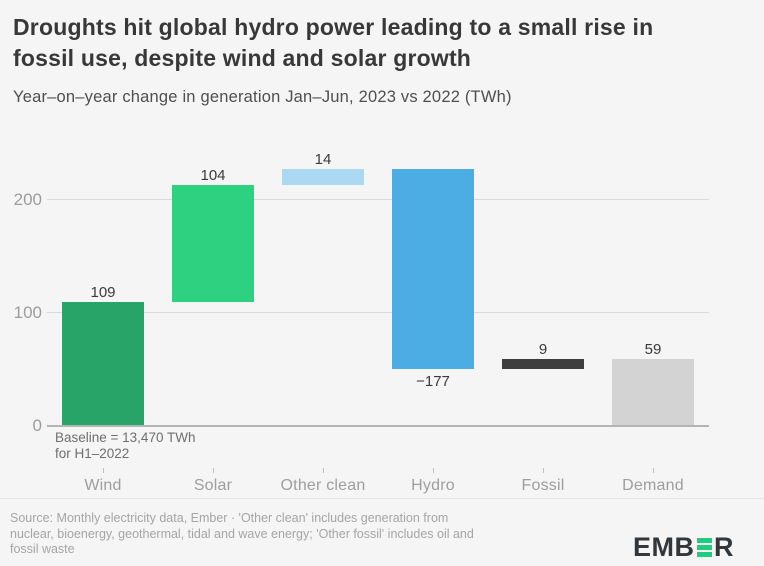 The height and width of the screenshot is (566, 764). What do you see at coordinates (323, 159) in the screenshot?
I see `value-label-other-clean: 14` at bounding box center [323, 159].